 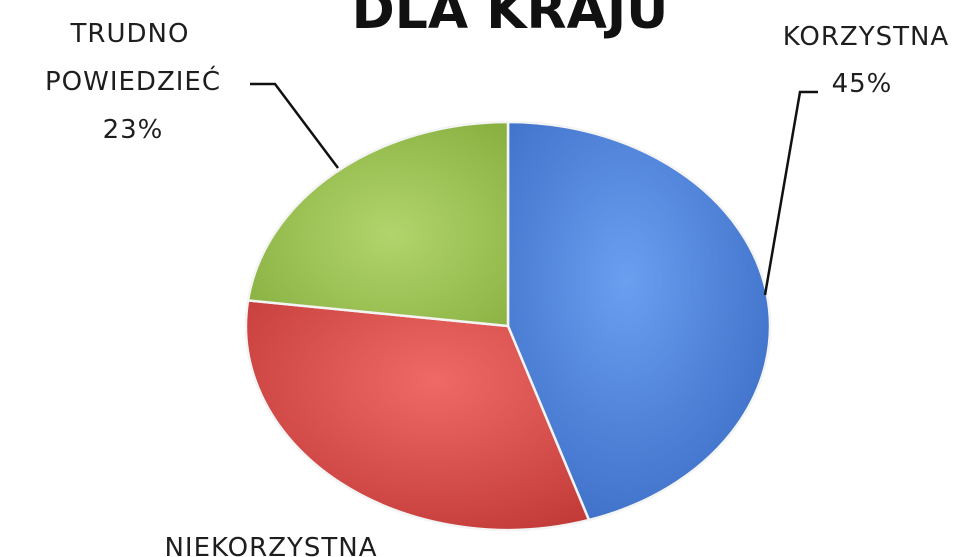 What do you see at coordinates (133, 81) in the screenshot?
I see `slice-label-powiedziec: POWIEDZIEĆ` at bounding box center [133, 81].